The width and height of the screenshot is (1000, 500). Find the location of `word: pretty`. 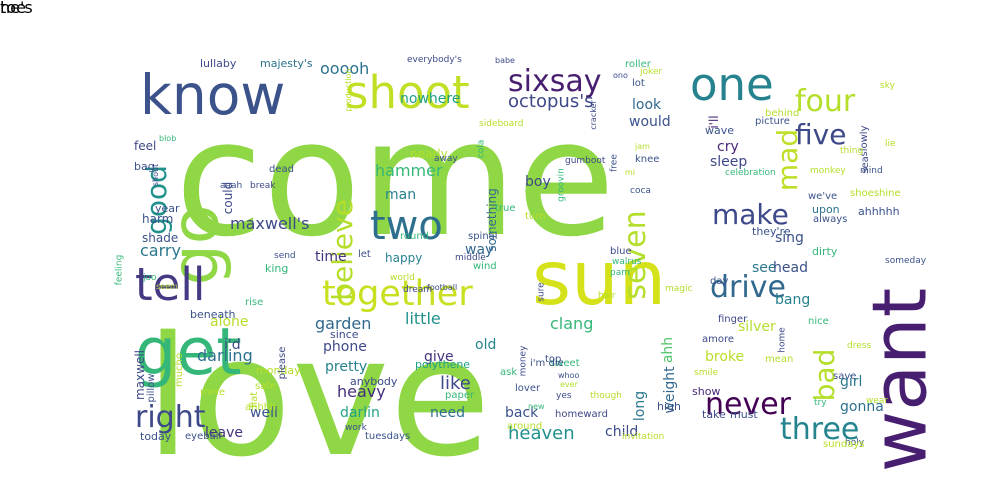

word: pretty is located at coordinates (346, 367).